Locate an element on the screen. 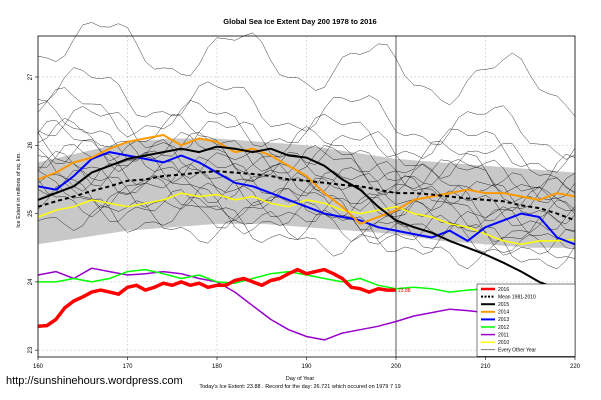 Image resolution: width=601 pixels, height=400 pixels. series-line-2010 is located at coordinates (306, 219).